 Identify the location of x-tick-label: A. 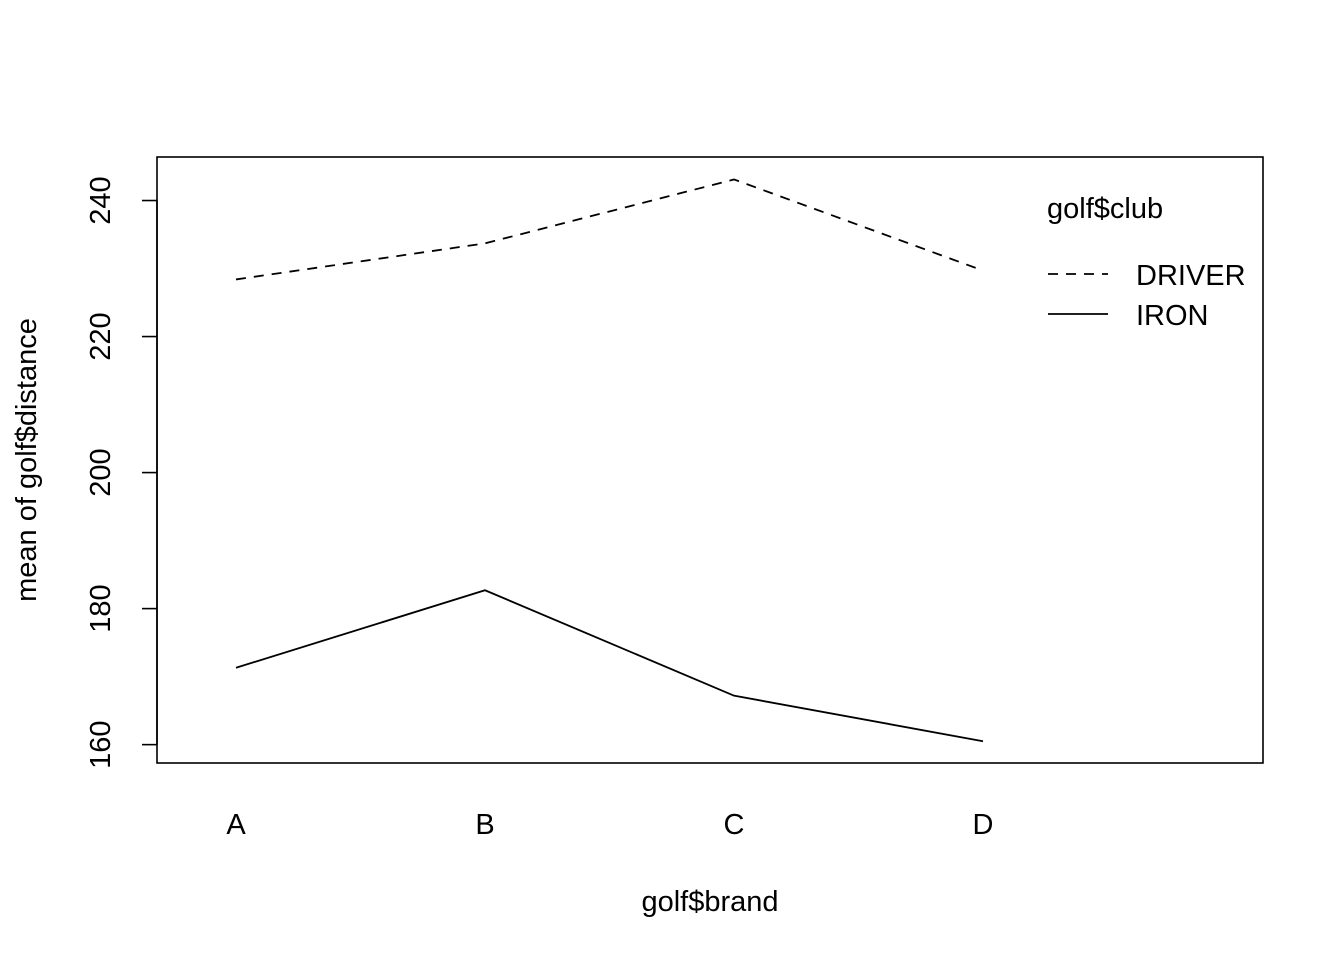
(236, 825).